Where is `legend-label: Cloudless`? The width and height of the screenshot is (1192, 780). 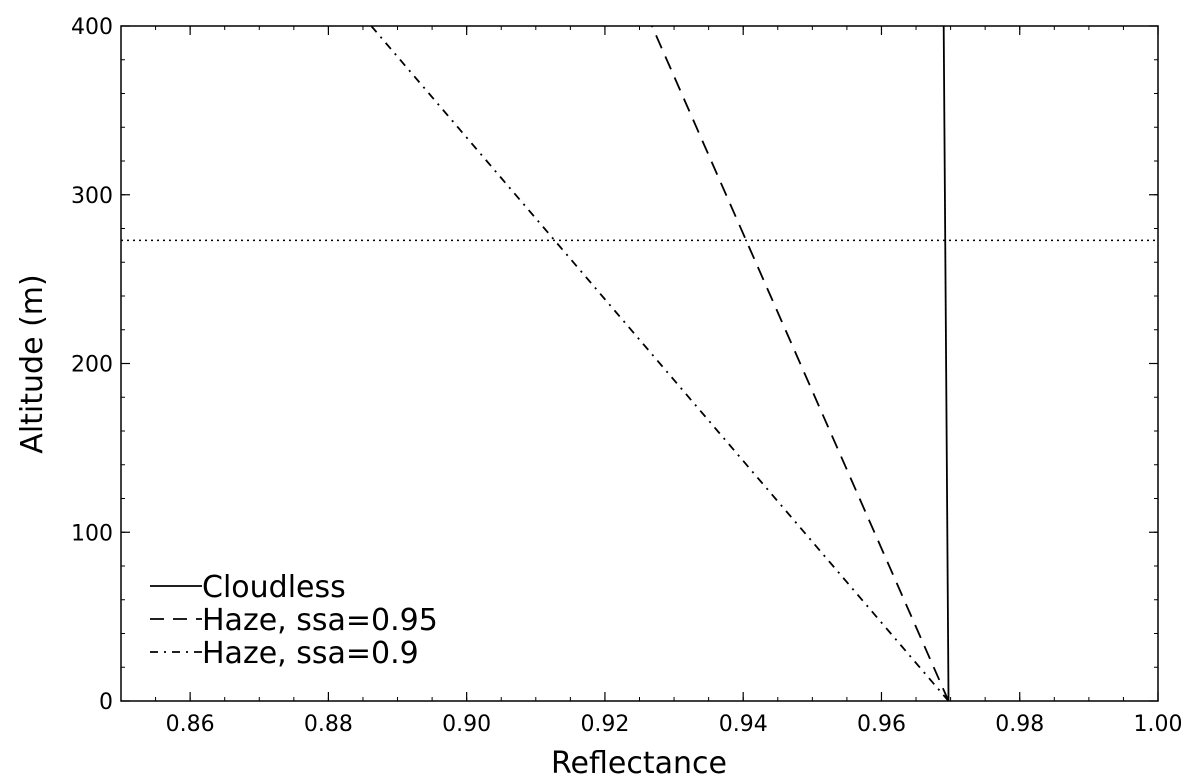 legend-label: Cloudless is located at coordinates (274, 587).